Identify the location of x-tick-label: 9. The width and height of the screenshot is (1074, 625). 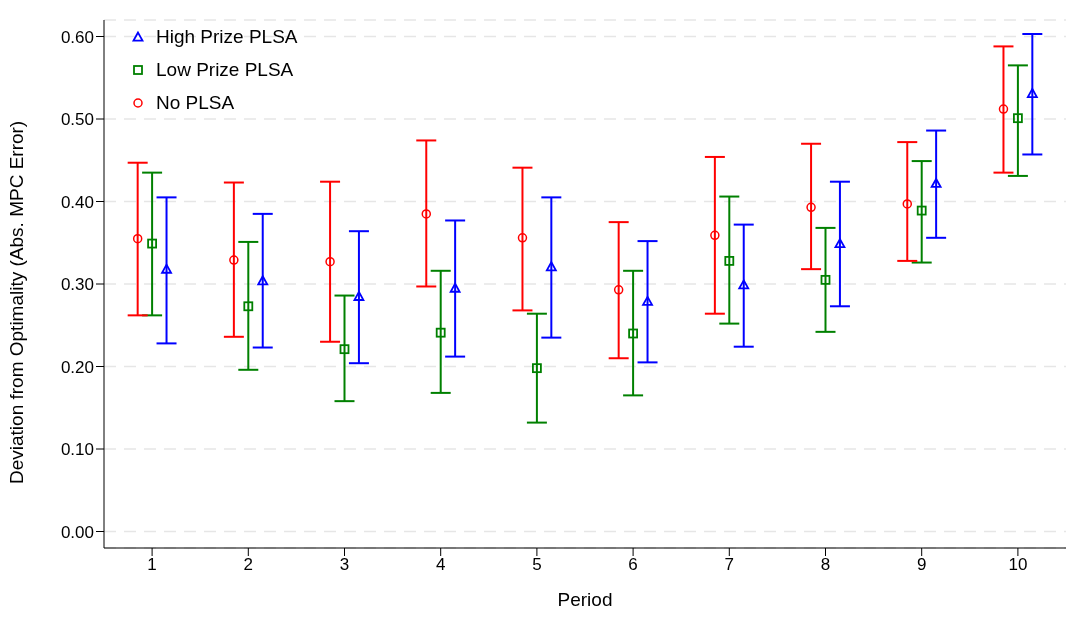
(921, 565).